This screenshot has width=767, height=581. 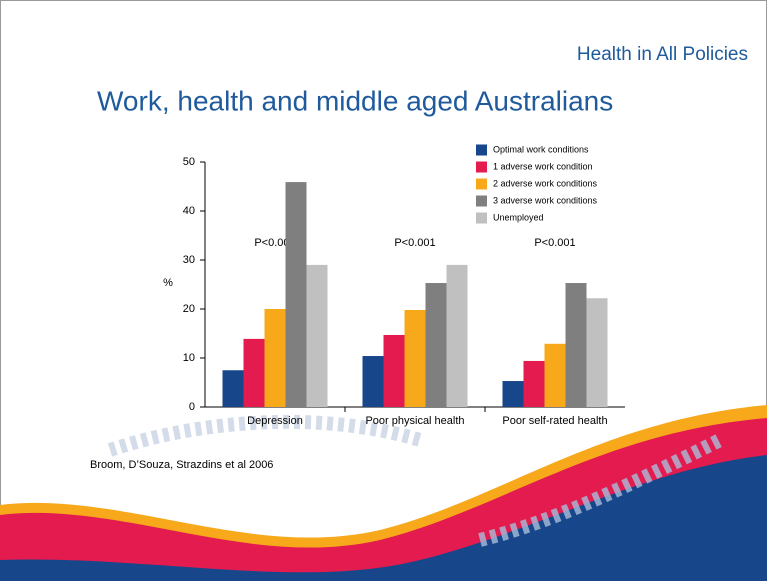 What do you see at coordinates (554, 421) in the screenshot?
I see `x-tick-label: Poor self-rated health` at bounding box center [554, 421].